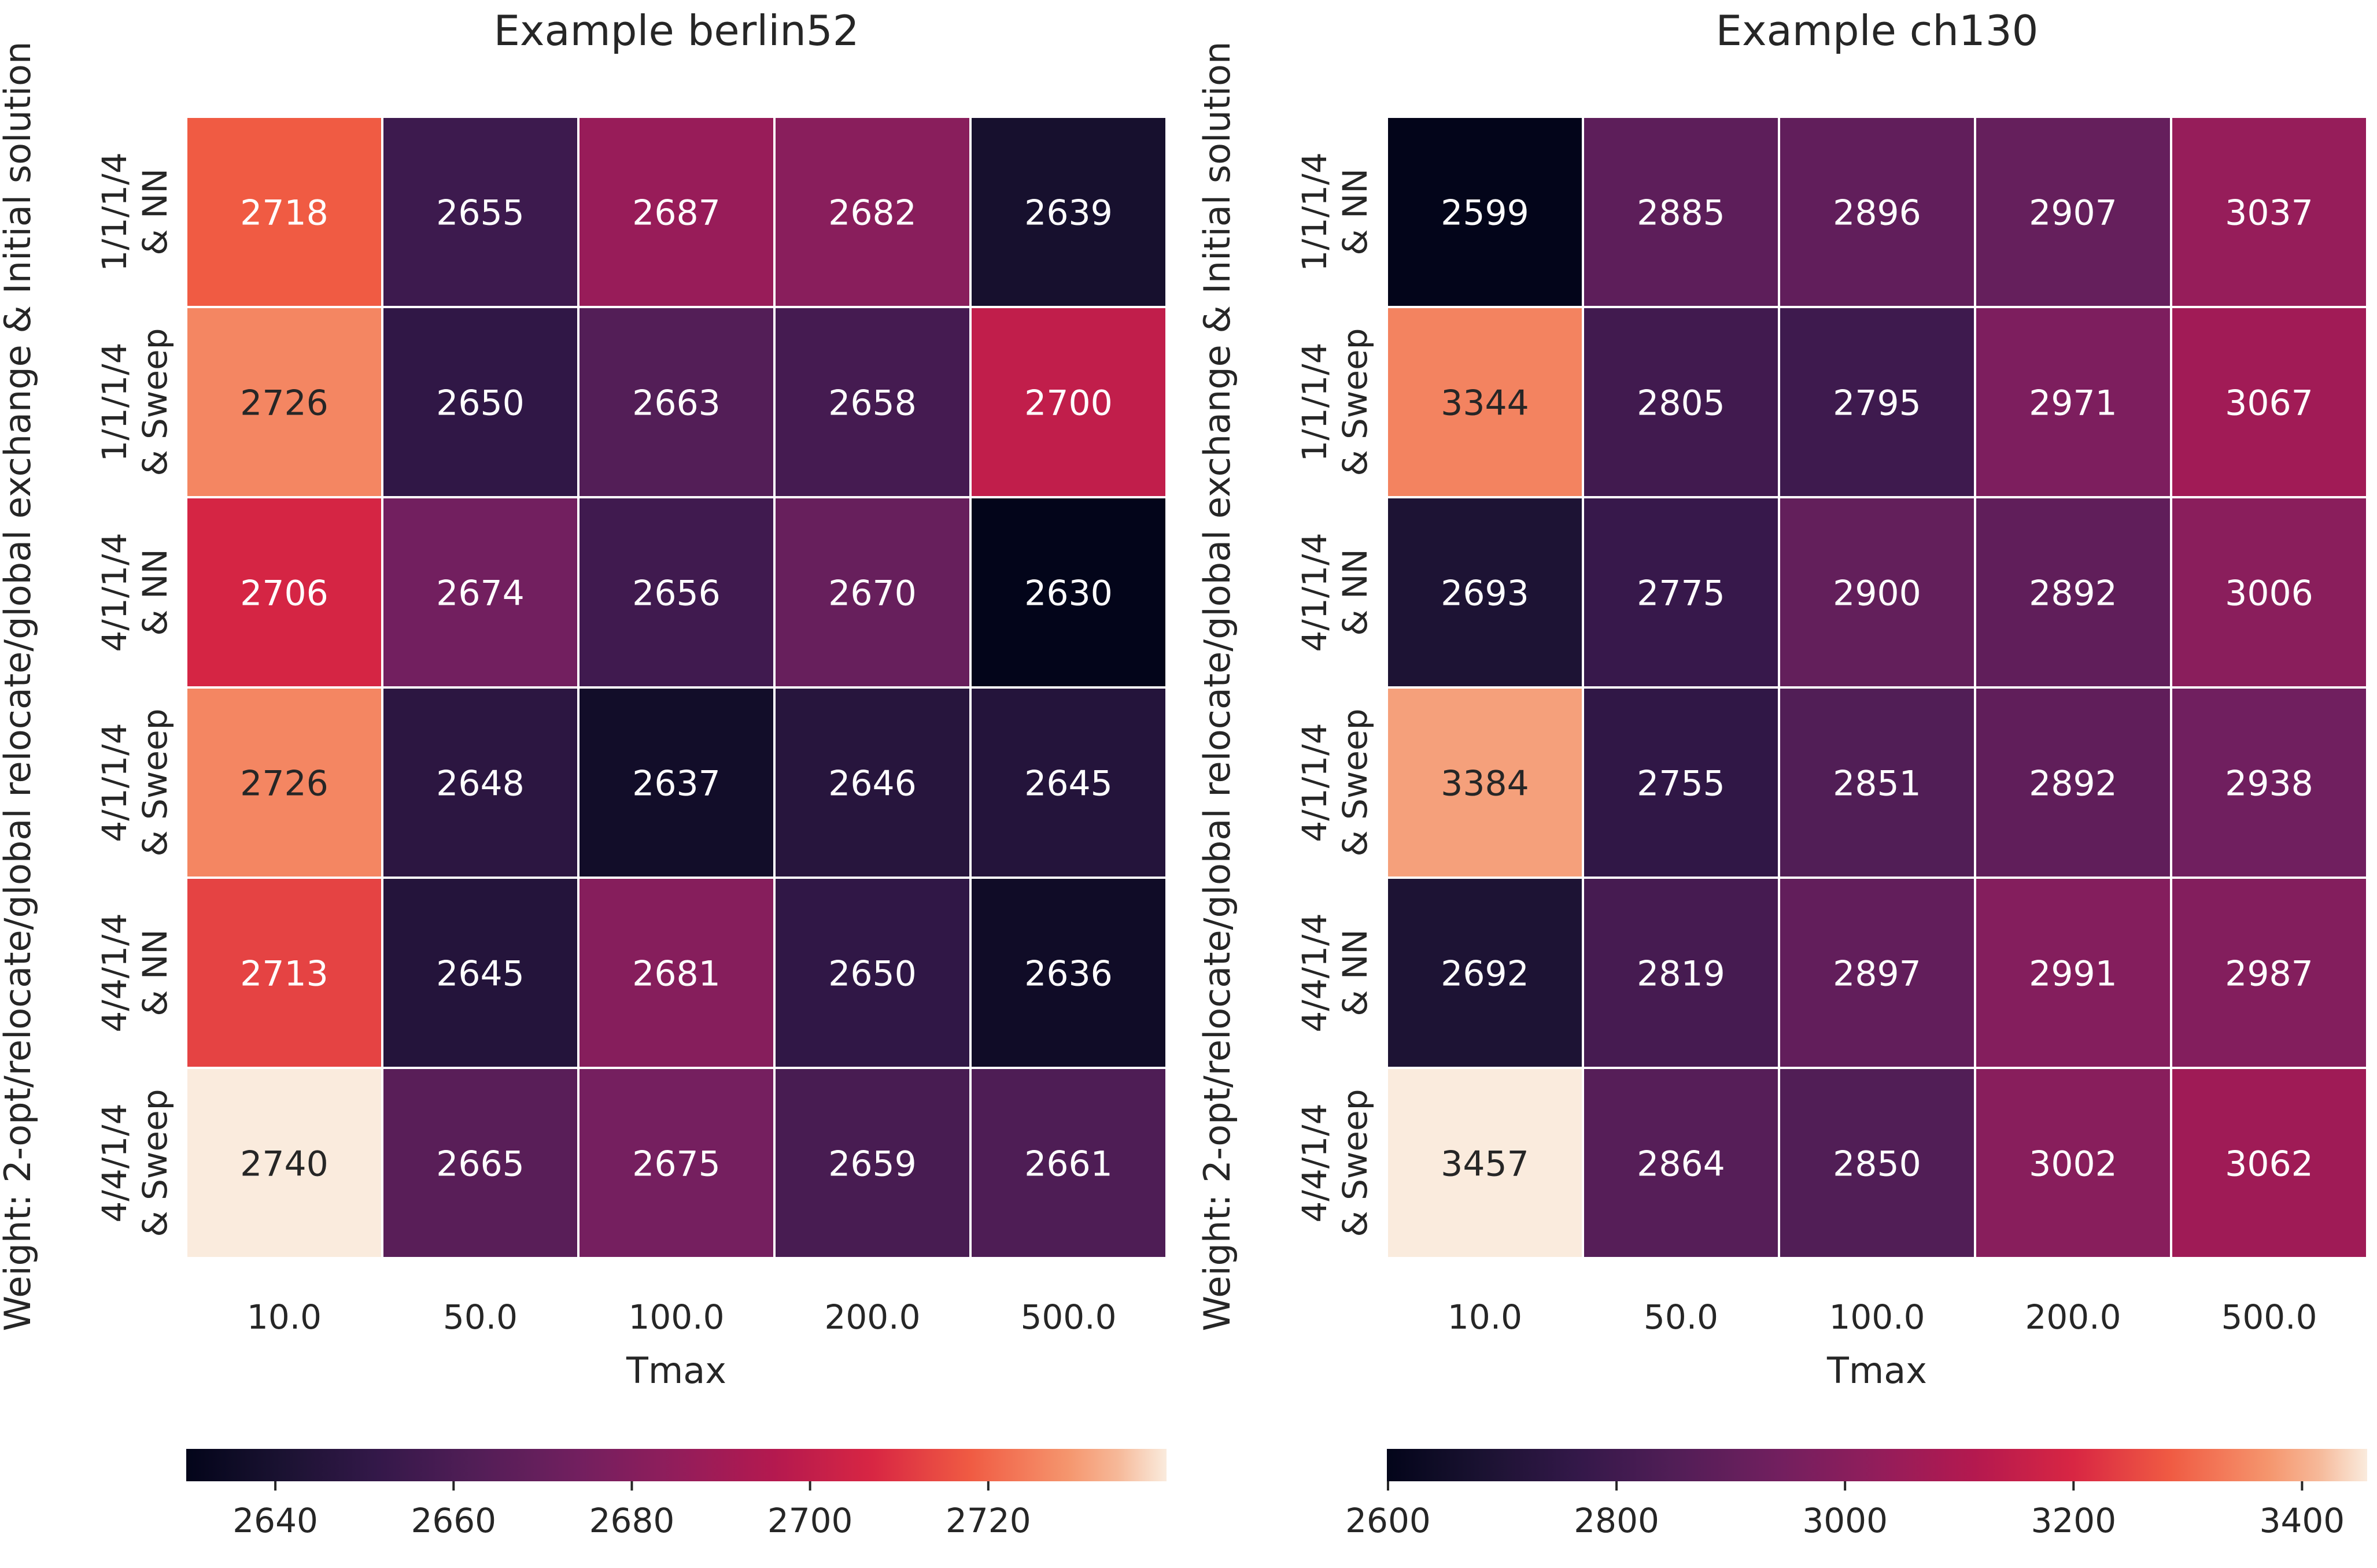 Image resolution: width=2377 pixels, height=1568 pixels. Describe the element at coordinates (1877, 1317) in the screenshot. I see `panel2-x-tick-label: 100.0` at that location.